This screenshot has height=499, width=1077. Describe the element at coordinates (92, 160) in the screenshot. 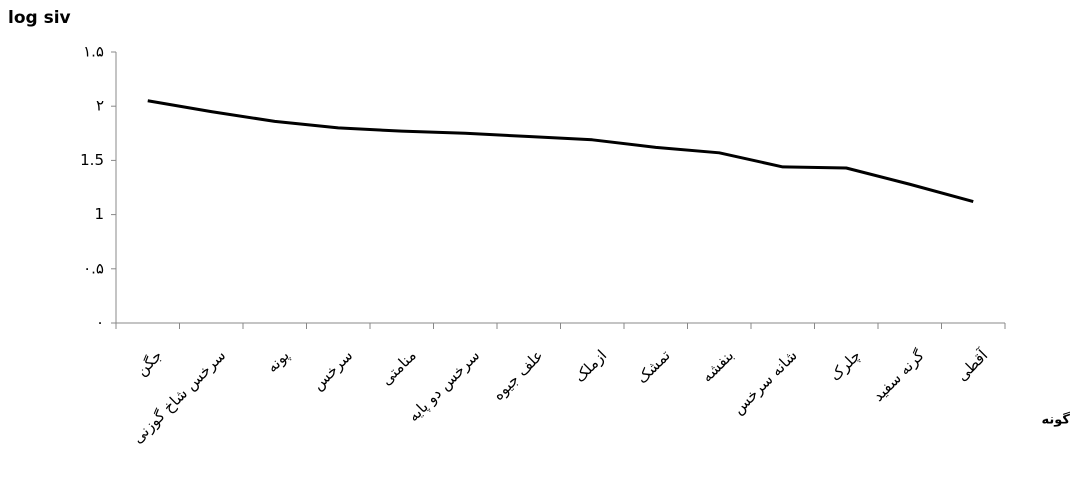

I see `y-tick-label: 1.5` at that location.